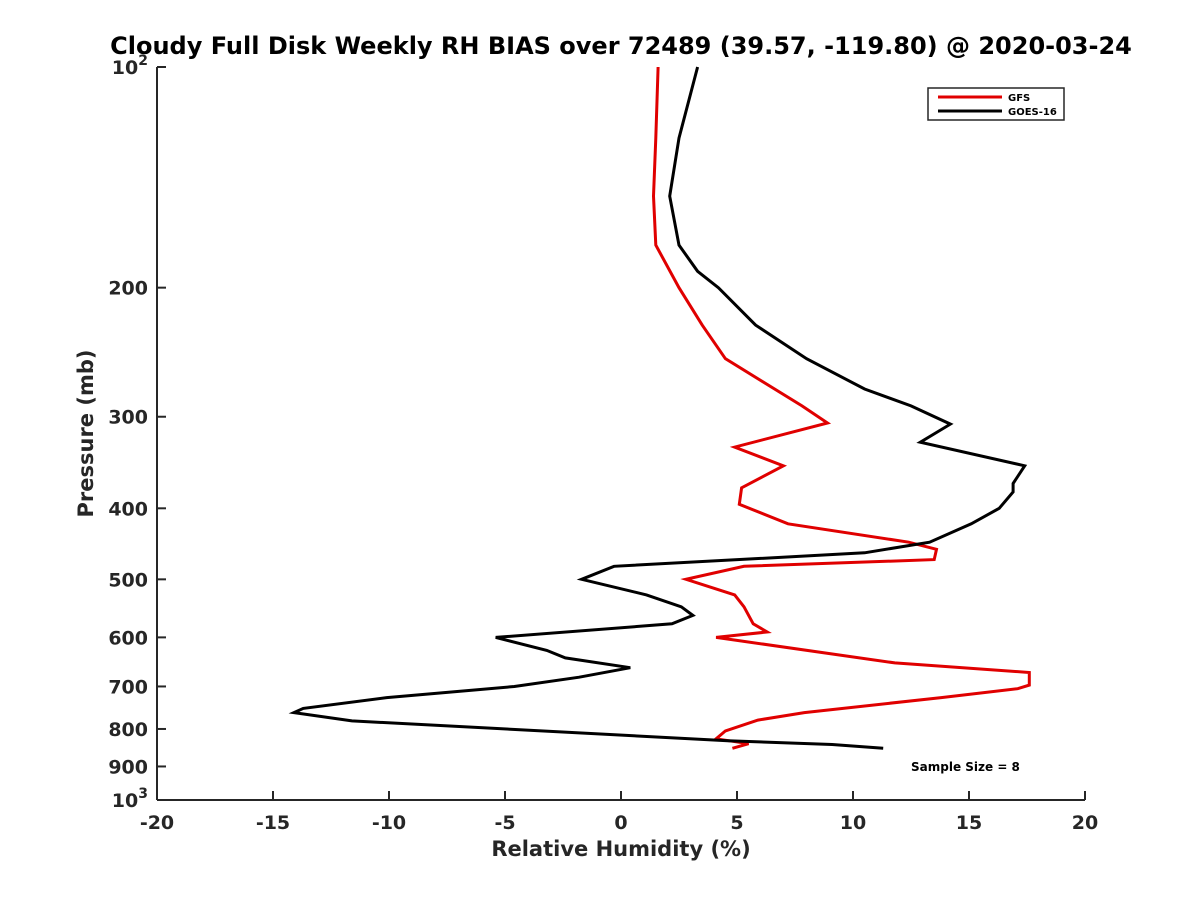 Image resolution: width=1200 pixels, height=900 pixels. What do you see at coordinates (128, 687) in the screenshot?
I see `y-tick-label: 700` at bounding box center [128, 687].